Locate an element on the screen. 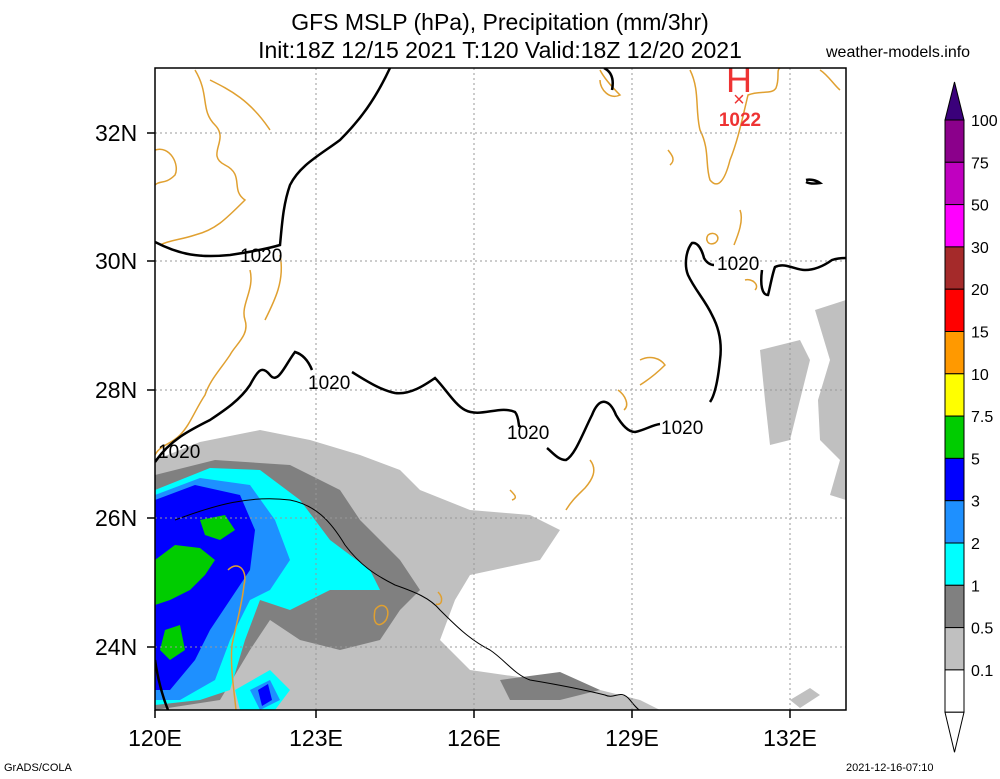 Image resolution: width=1000 pixels, height=779 pixels. colorbar-top-arrow is located at coordinates (954, 101).